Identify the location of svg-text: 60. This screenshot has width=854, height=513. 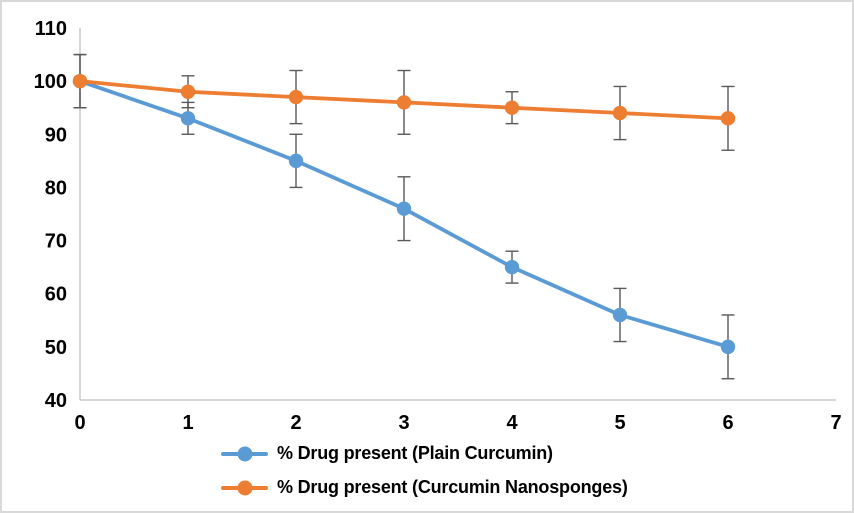
(56, 295).